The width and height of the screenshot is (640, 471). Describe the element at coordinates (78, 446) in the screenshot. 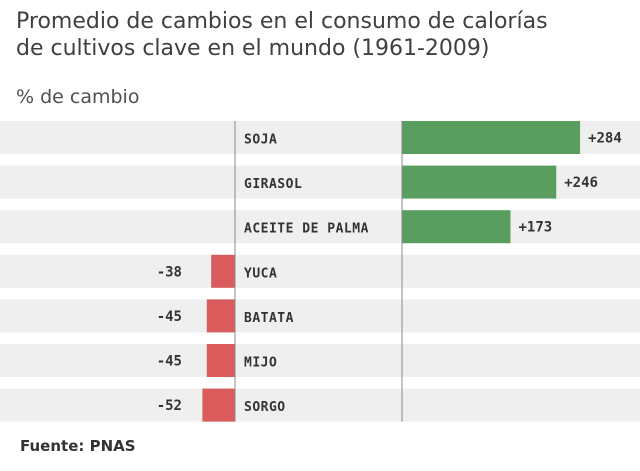

I see `source-note: Fuente: PNAS` at that location.